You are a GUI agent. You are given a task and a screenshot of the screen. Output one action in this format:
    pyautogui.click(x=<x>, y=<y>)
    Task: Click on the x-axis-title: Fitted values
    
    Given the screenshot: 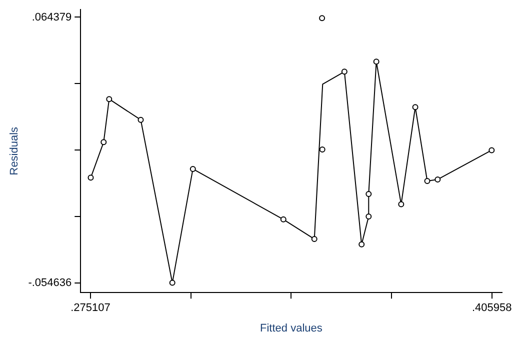 What is the action you would take?
    pyautogui.click(x=291, y=328)
    